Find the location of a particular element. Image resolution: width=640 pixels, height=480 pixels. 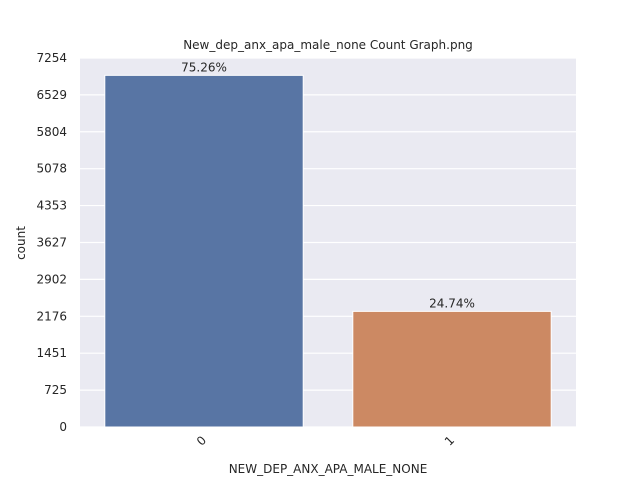

y-tick-labels: 0 725 1451 2176 2902 3627 4353 5078 5804 6529 7254 is located at coordinates (51, 242).